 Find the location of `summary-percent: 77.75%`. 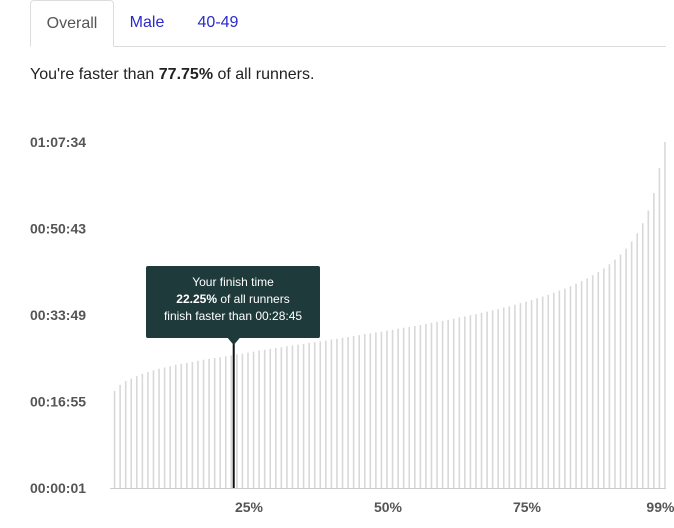

summary-percent: 77.75% is located at coordinates (186, 74).